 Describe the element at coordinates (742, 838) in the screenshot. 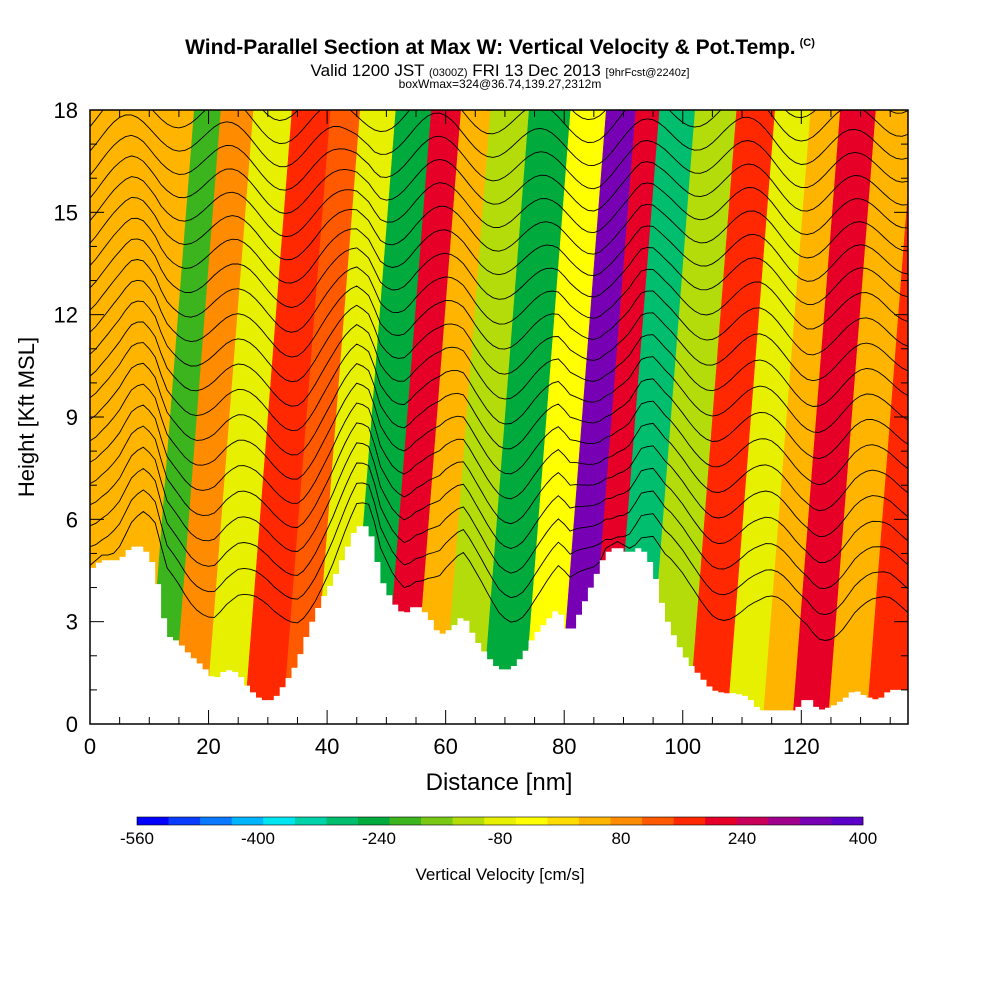

I see `colorbar-tick-label: 240` at that location.